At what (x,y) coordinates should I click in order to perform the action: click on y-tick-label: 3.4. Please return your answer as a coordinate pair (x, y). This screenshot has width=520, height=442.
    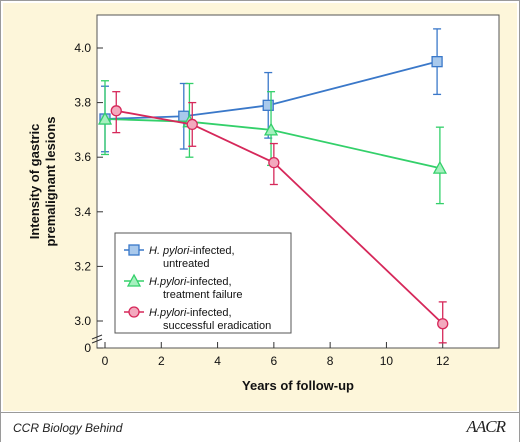
    Looking at the image, I should click on (82, 212).